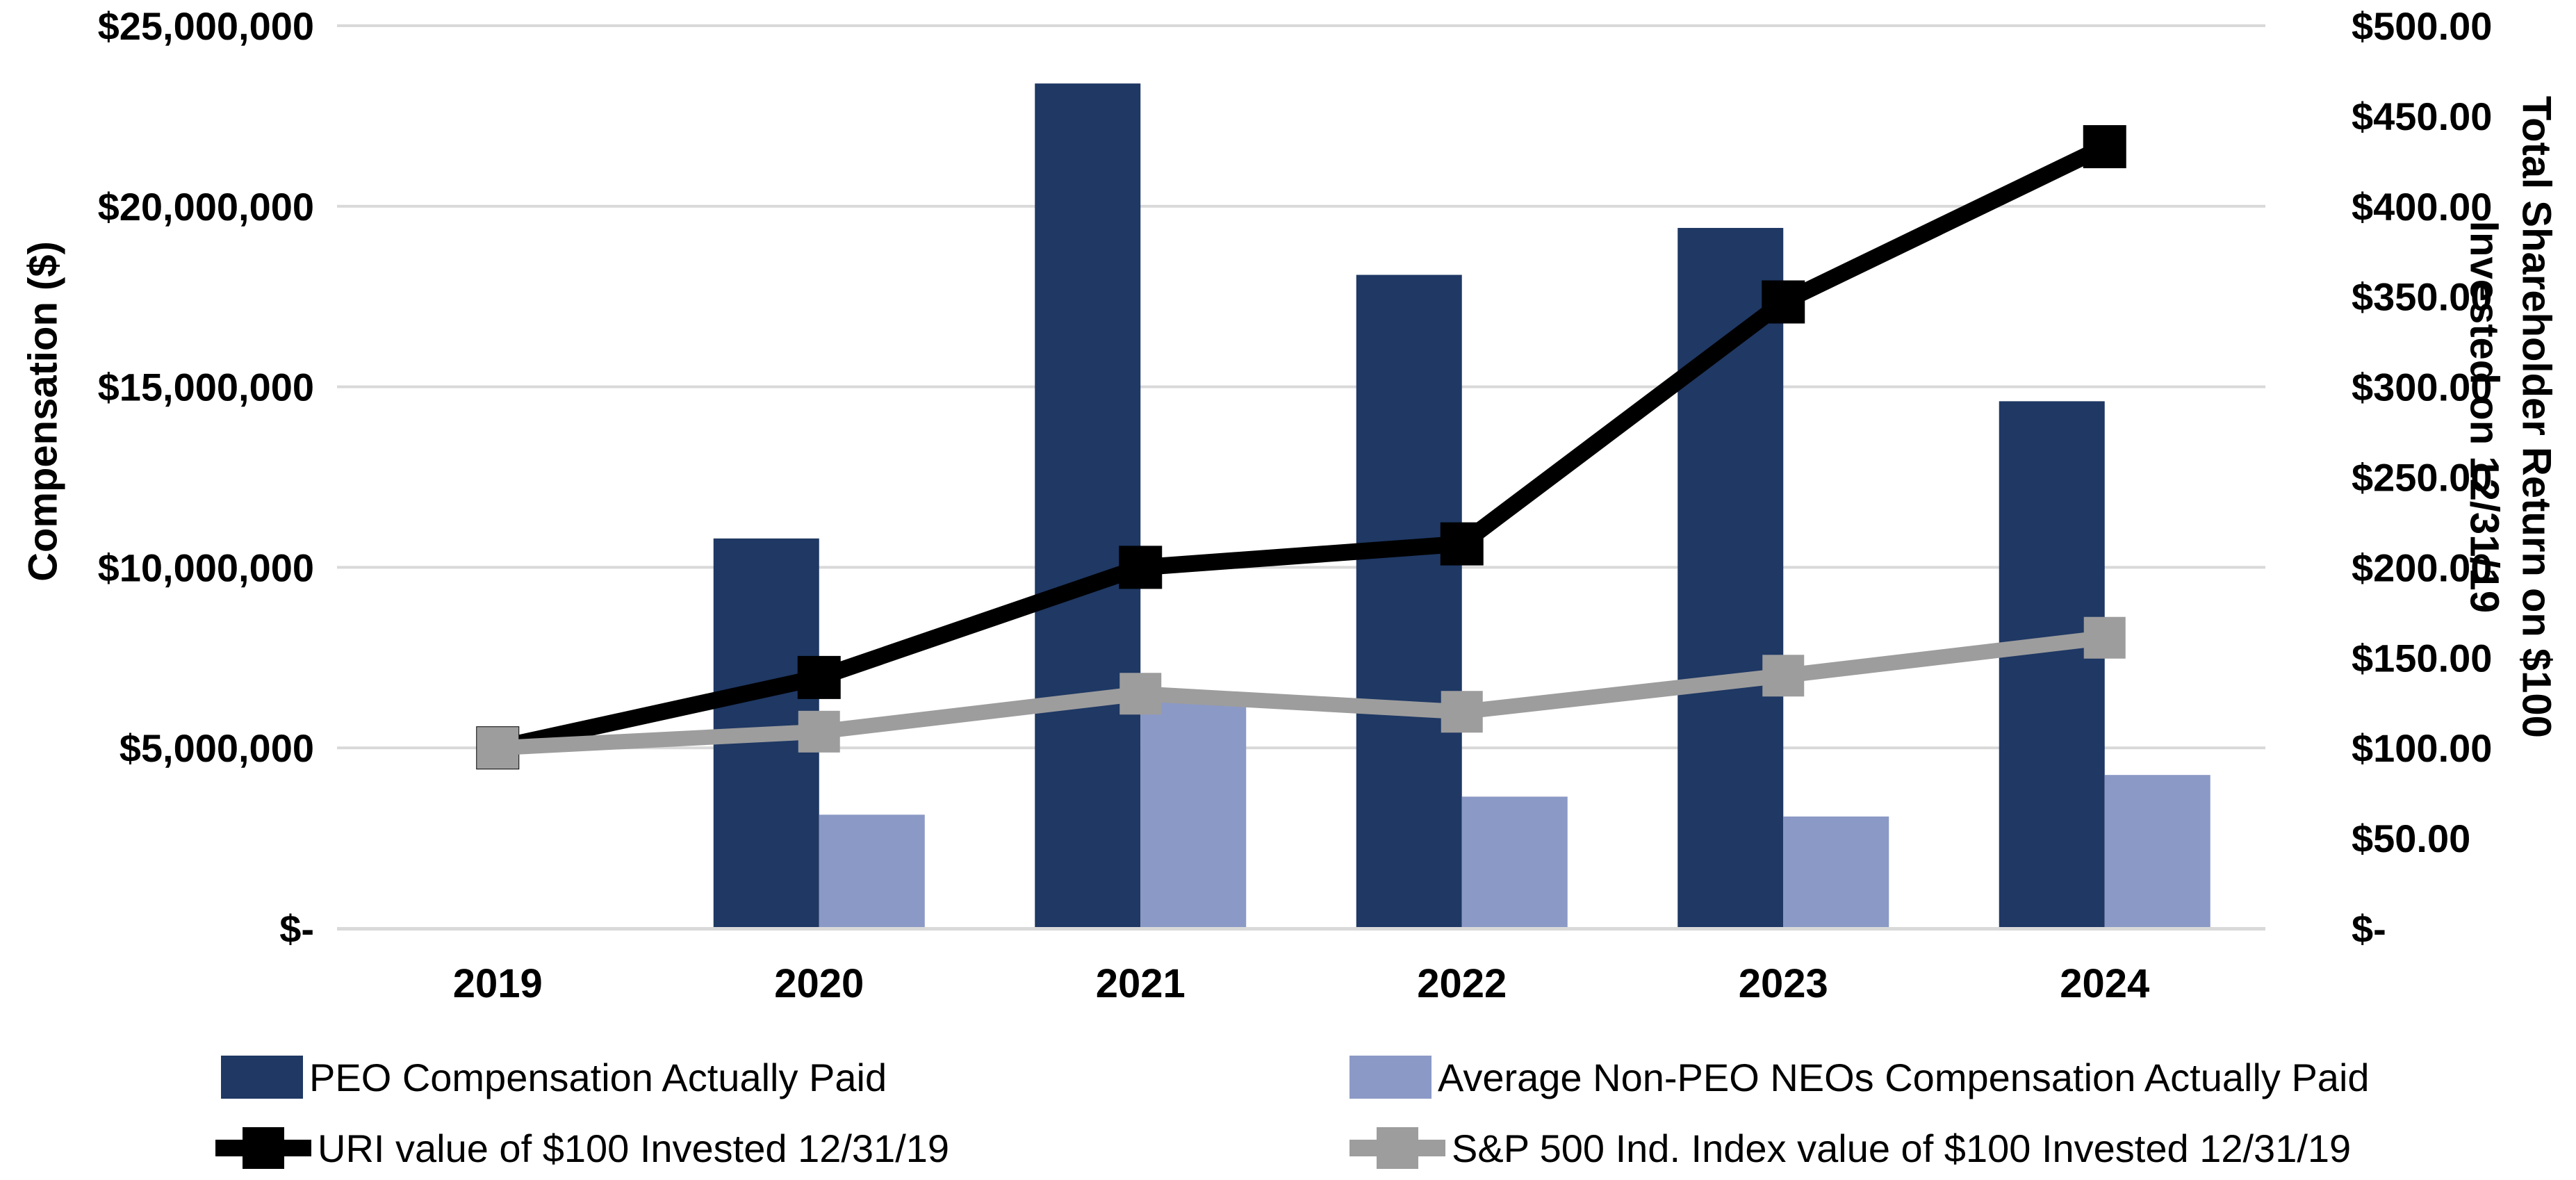  I want to click on uri-marker-2024, so click(2104, 147).